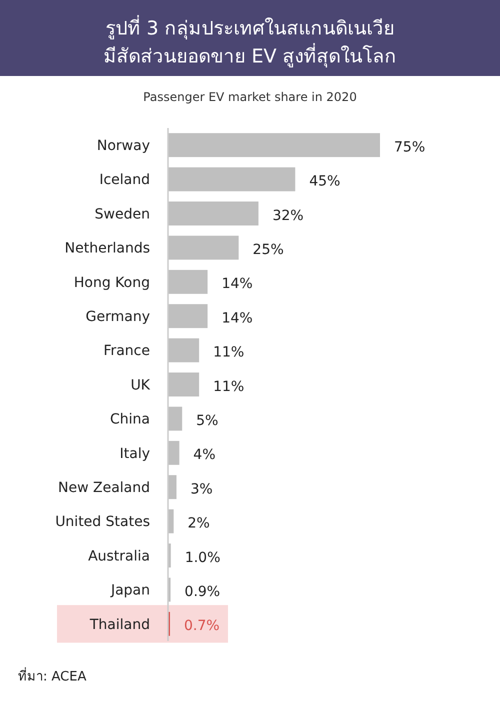 This screenshot has width=500, height=701. Describe the element at coordinates (104, 488) in the screenshot. I see `y-tick-label: New Zealand` at that location.